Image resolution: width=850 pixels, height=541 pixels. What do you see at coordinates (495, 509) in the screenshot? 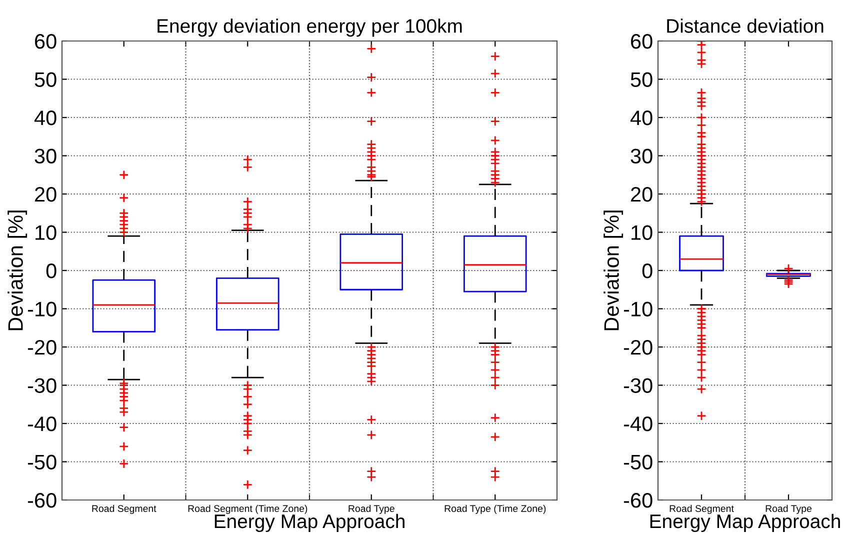
I see `x-tick-label: Road Type (Time Zone)` at bounding box center [495, 509].